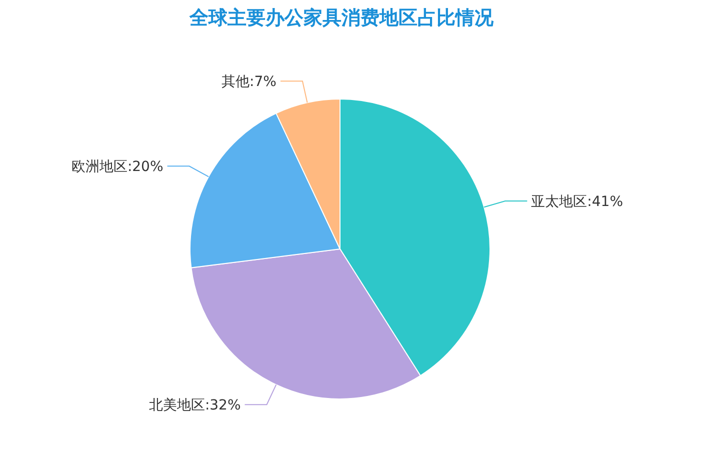  Describe the element at coordinates (341, 18) in the screenshot. I see `chart-title: 全球主要办公家具消费地区占比情况` at that location.